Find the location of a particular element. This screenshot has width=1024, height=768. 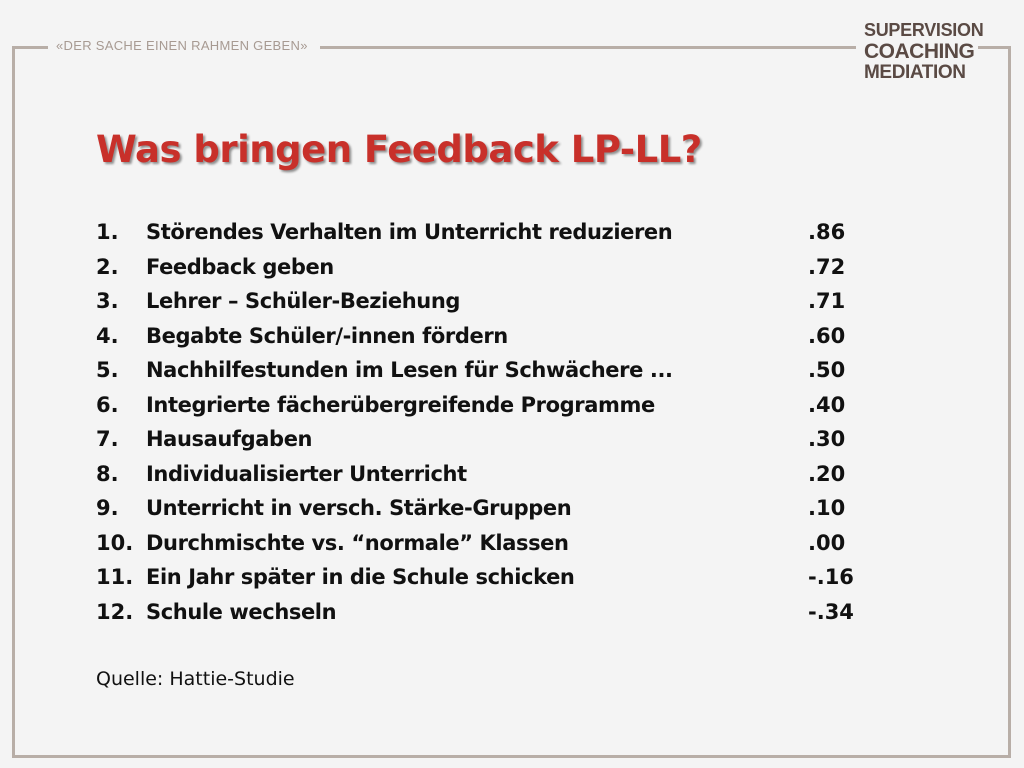

item-label: Durchmischte vs. “normale” Klassen is located at coordinates (357, 542).